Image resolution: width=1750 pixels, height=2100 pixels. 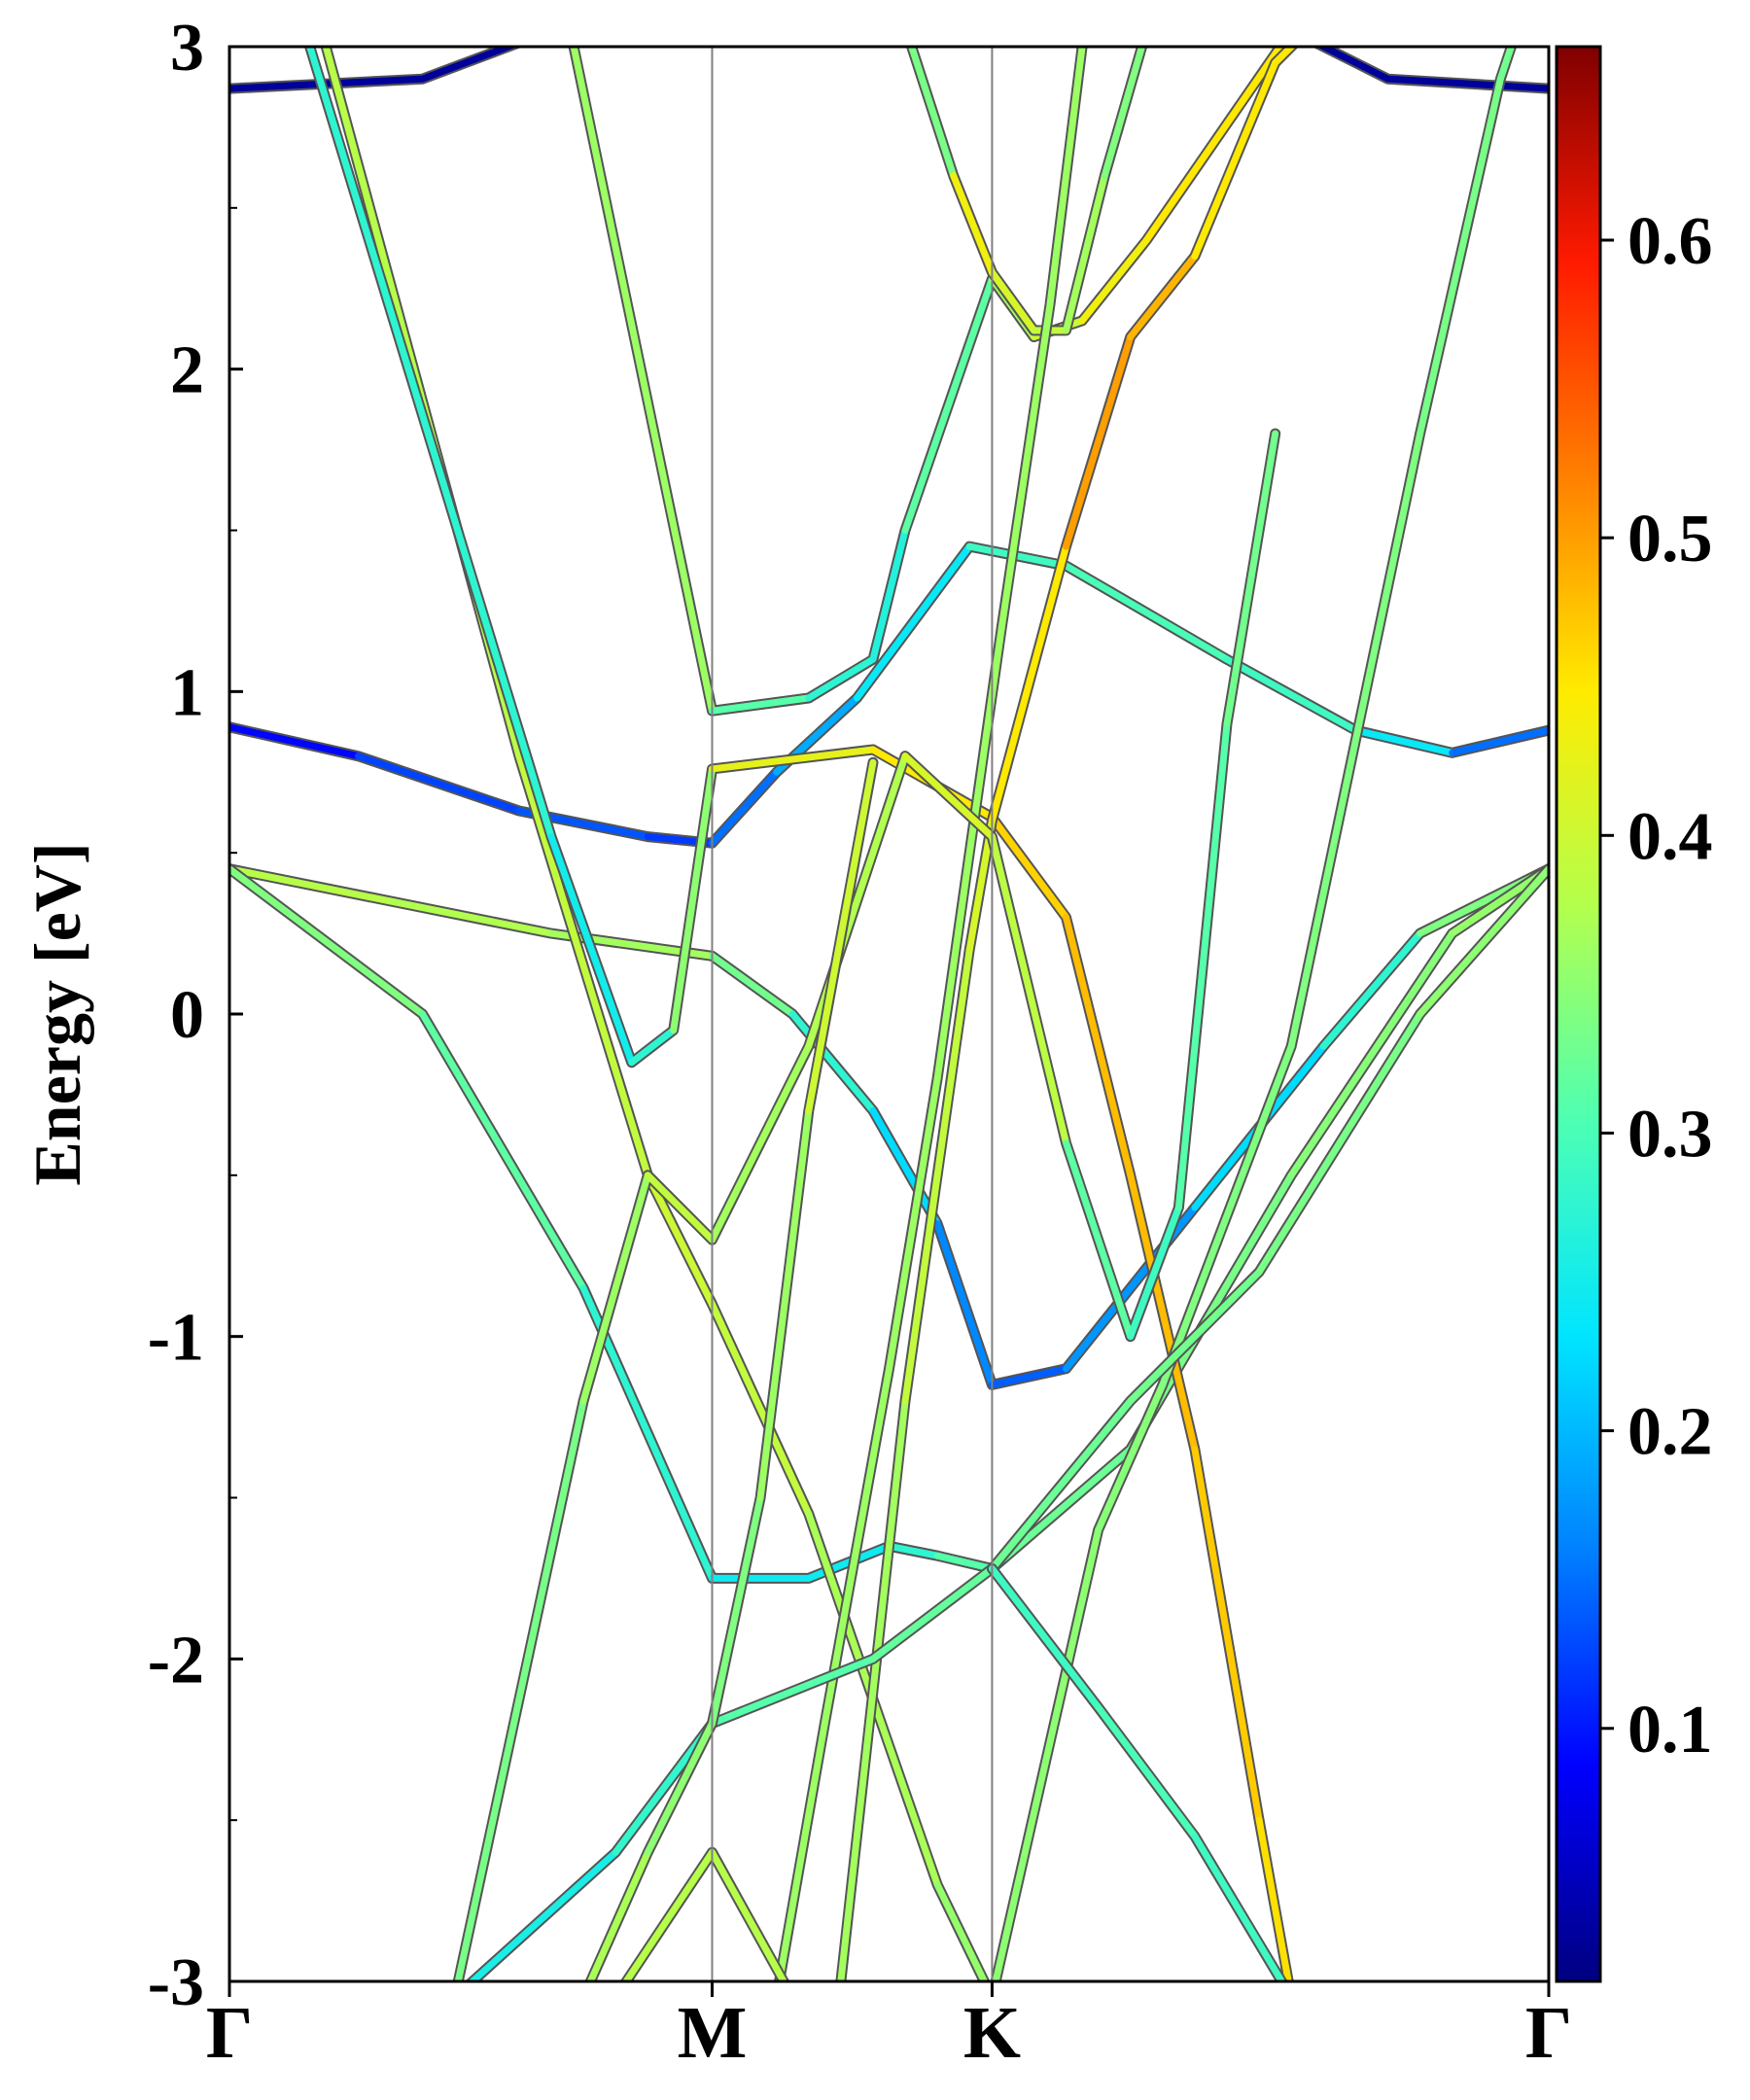 I want to click on colorbar-tick-label: 0.6, so click(x=1670, y=241).